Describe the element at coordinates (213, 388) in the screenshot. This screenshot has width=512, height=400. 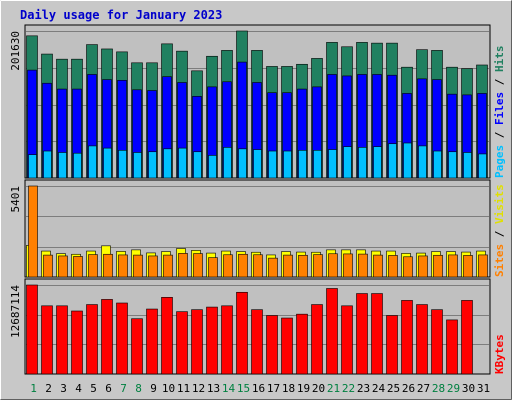
I see `day-label-13: 13` at that location.